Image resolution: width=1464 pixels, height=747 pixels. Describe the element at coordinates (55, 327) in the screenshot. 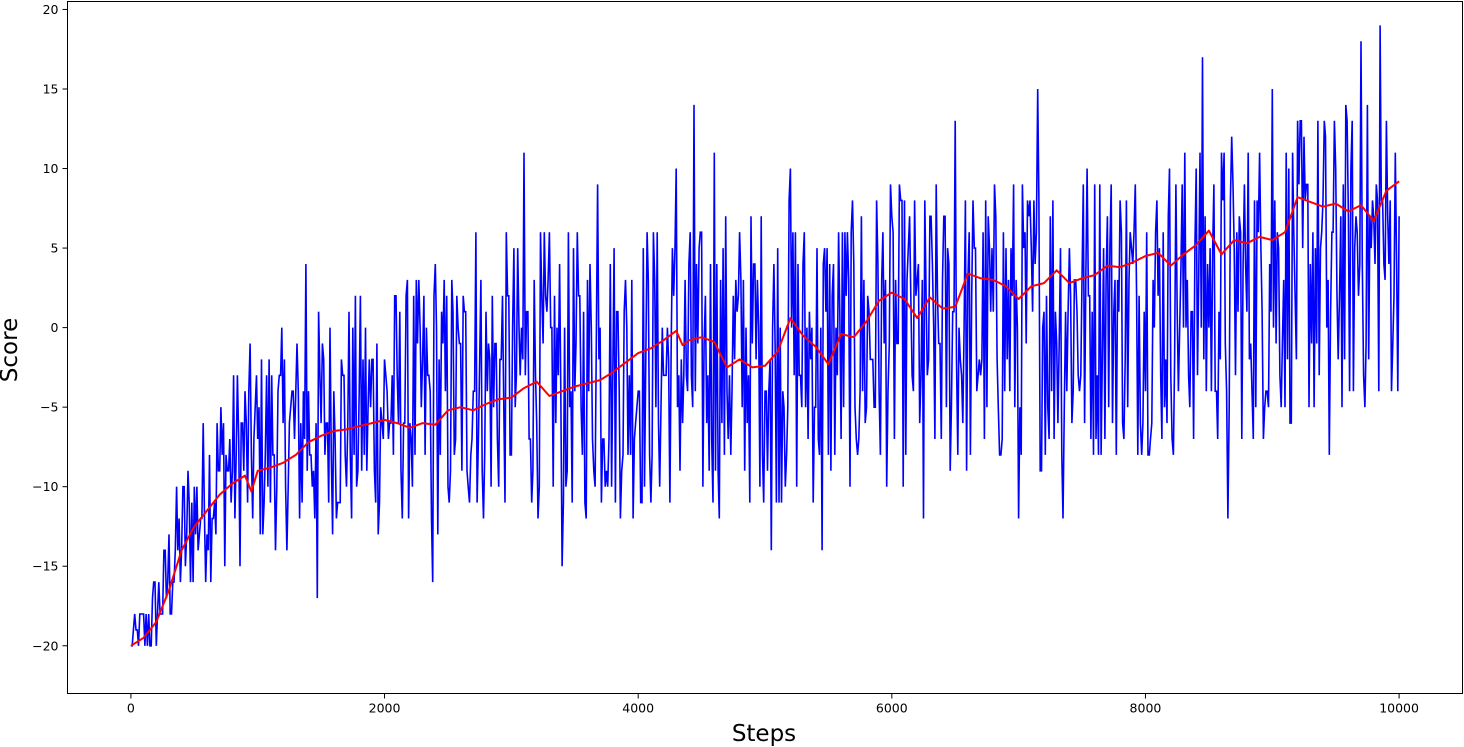

I see `y-tick-label: 0` at that location.